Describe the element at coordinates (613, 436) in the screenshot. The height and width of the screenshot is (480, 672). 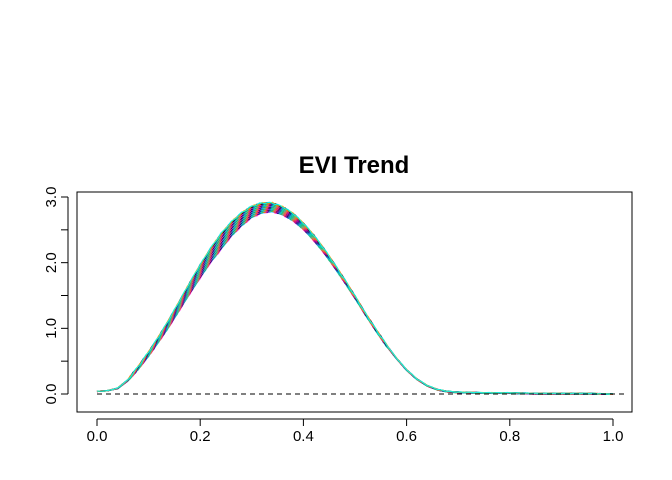
I see `x-tick-label: 1.0` at that location.